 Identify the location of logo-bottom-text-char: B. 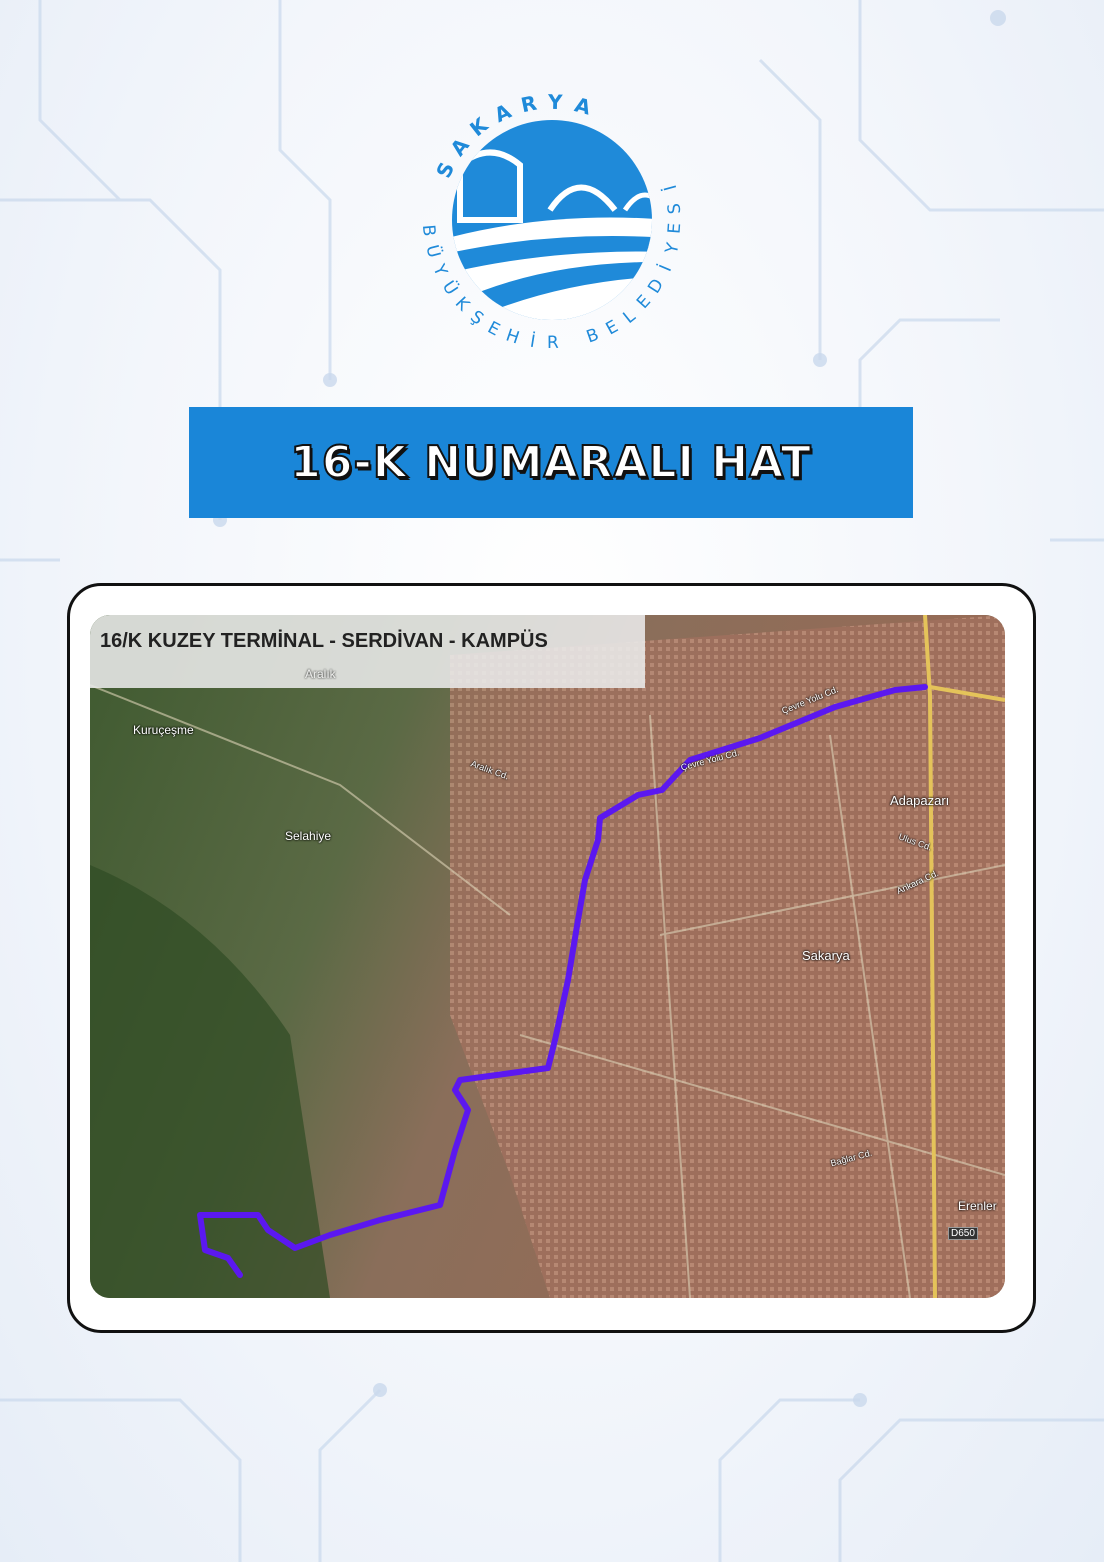
(429, 231).